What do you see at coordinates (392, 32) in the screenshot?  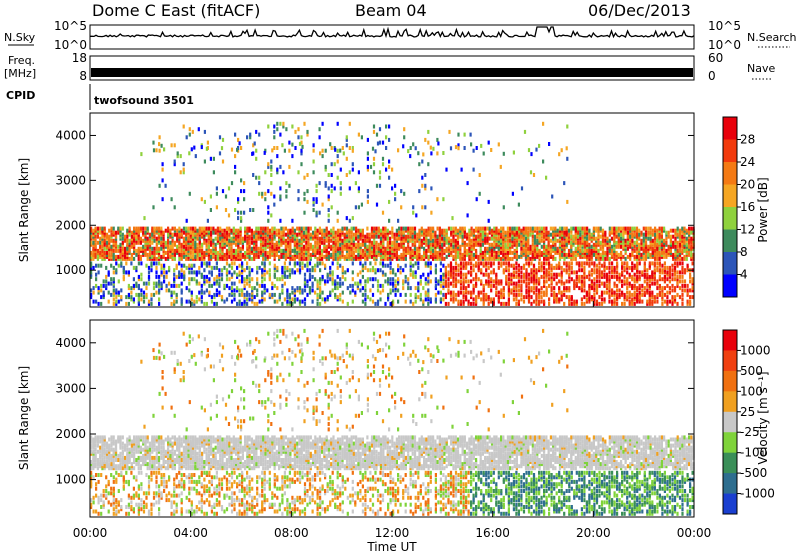 I see `nsky-trace` at bounding box center [392, 32].